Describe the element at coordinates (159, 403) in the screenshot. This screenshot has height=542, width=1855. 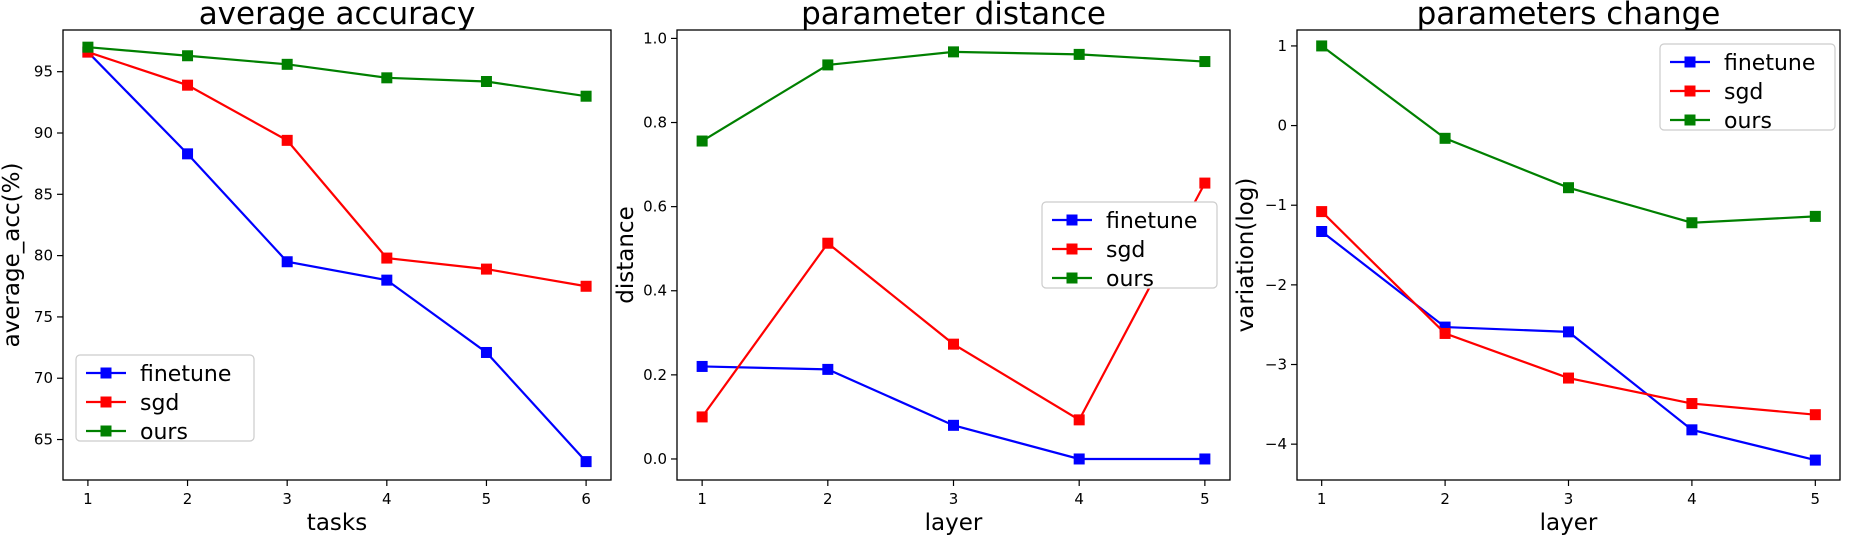
I see `panel1-legend-label-sgd: sgd` at that location.